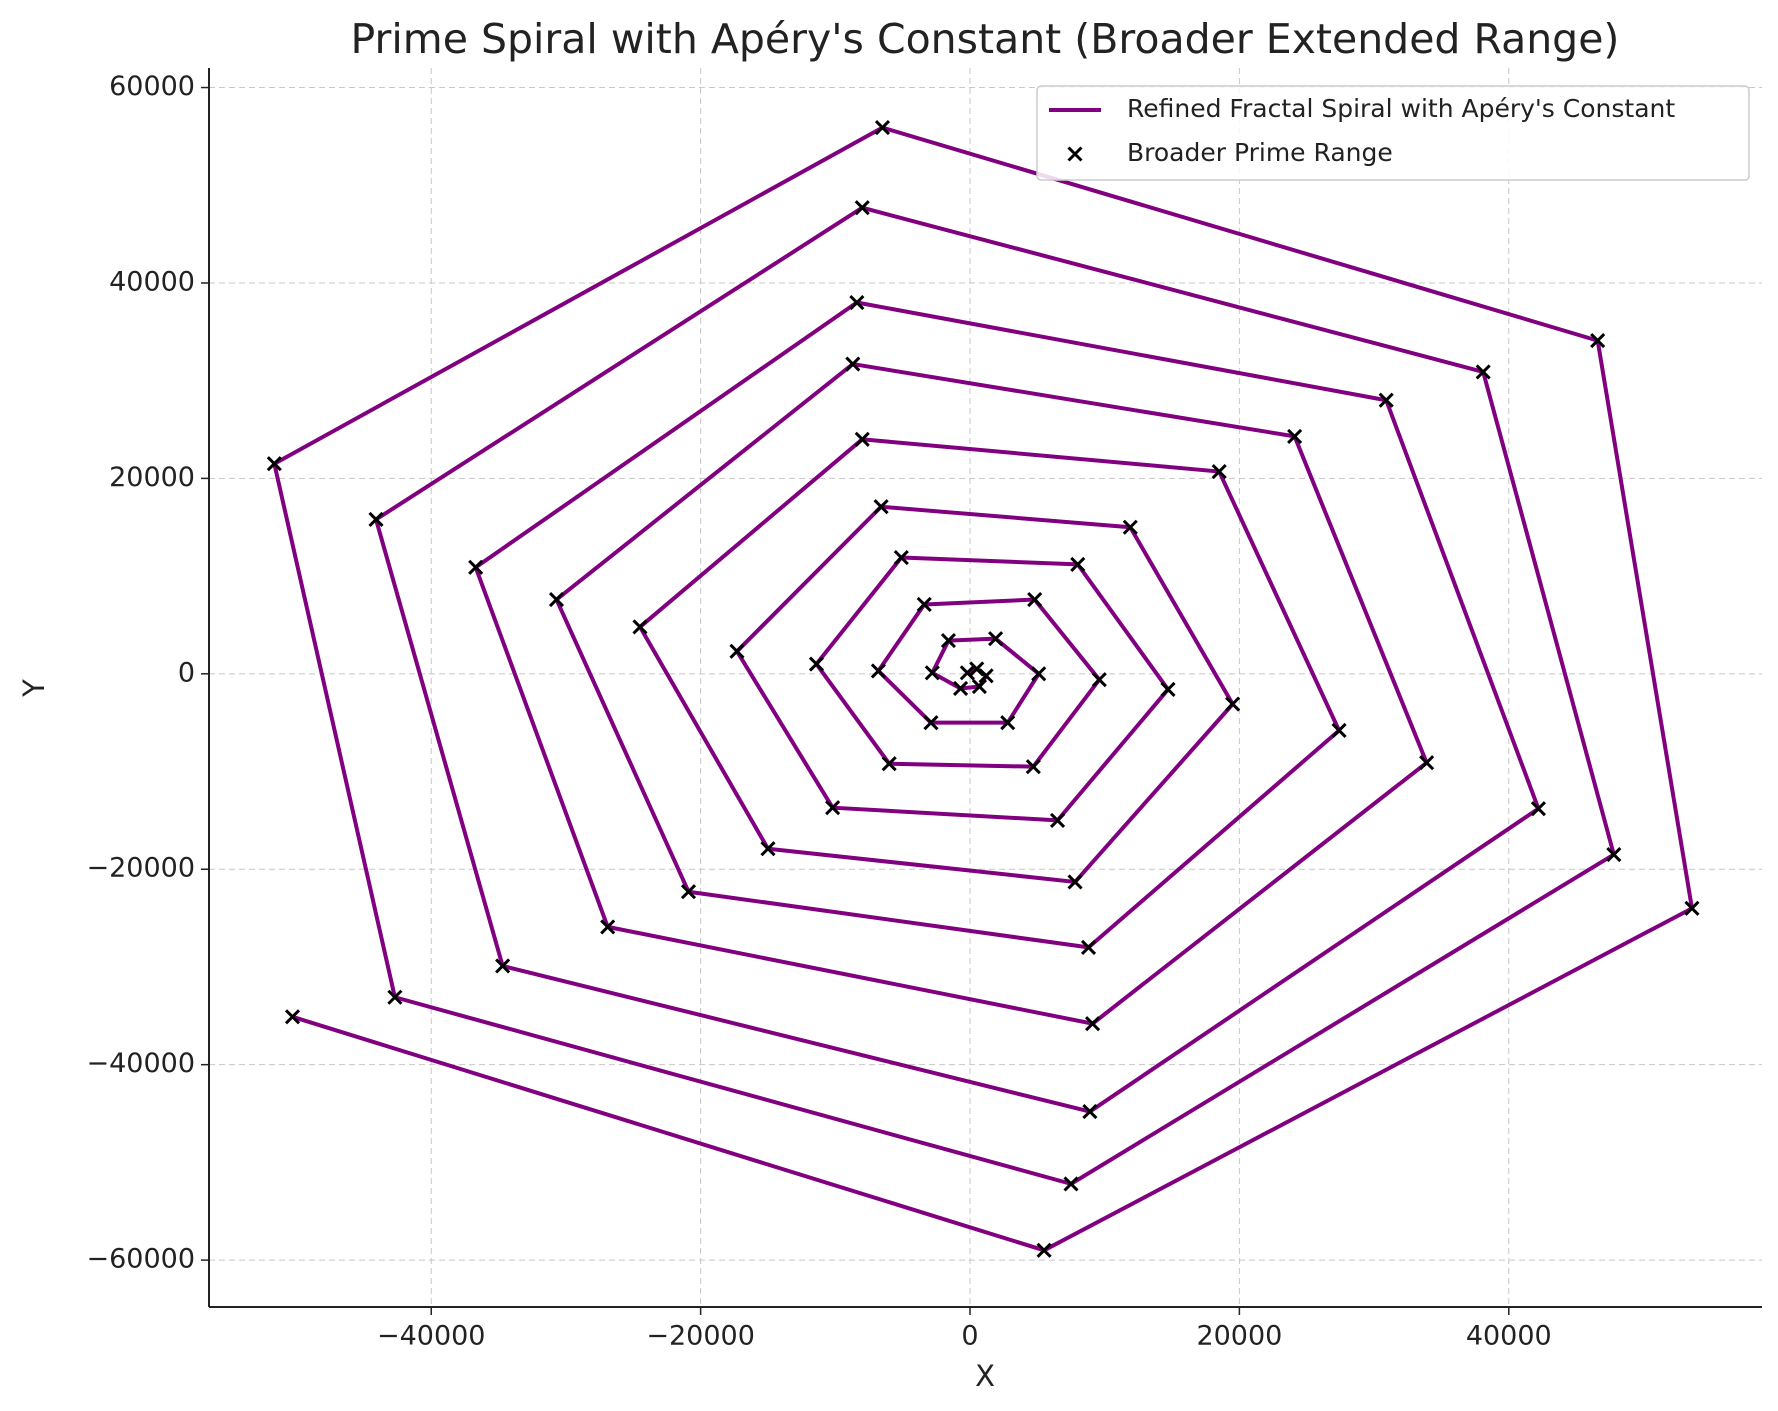  What do you see at coordinates (1509, 1336) in the screenshot?
I see `x-tick-label: 40000` at bounding box center [1509, 1336].